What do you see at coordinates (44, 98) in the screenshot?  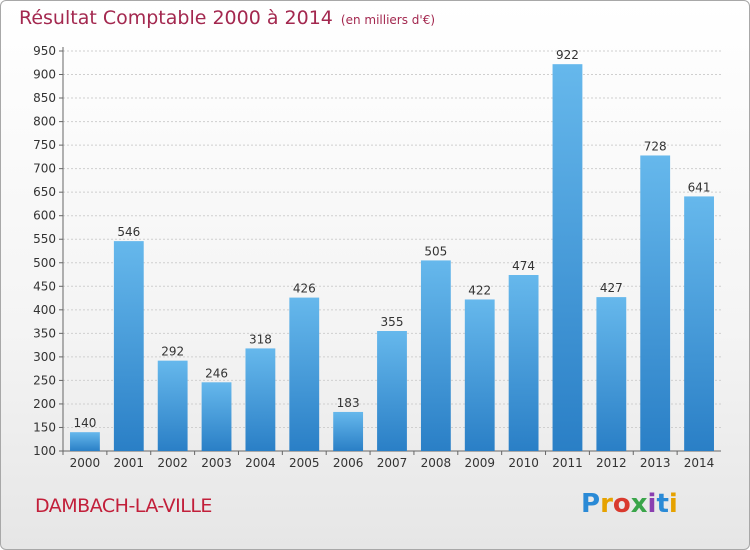 I see `y-tick-label: 850` at bounding box center [44, 98].